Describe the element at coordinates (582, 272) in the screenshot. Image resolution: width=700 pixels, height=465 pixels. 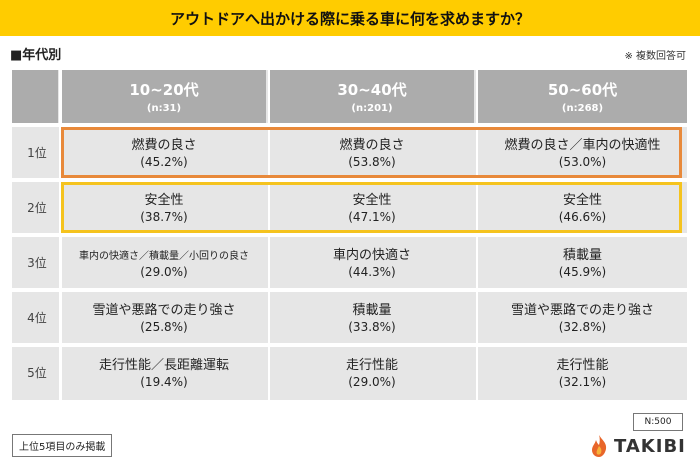
I see `item-percentage: (45.9%)` at that location.